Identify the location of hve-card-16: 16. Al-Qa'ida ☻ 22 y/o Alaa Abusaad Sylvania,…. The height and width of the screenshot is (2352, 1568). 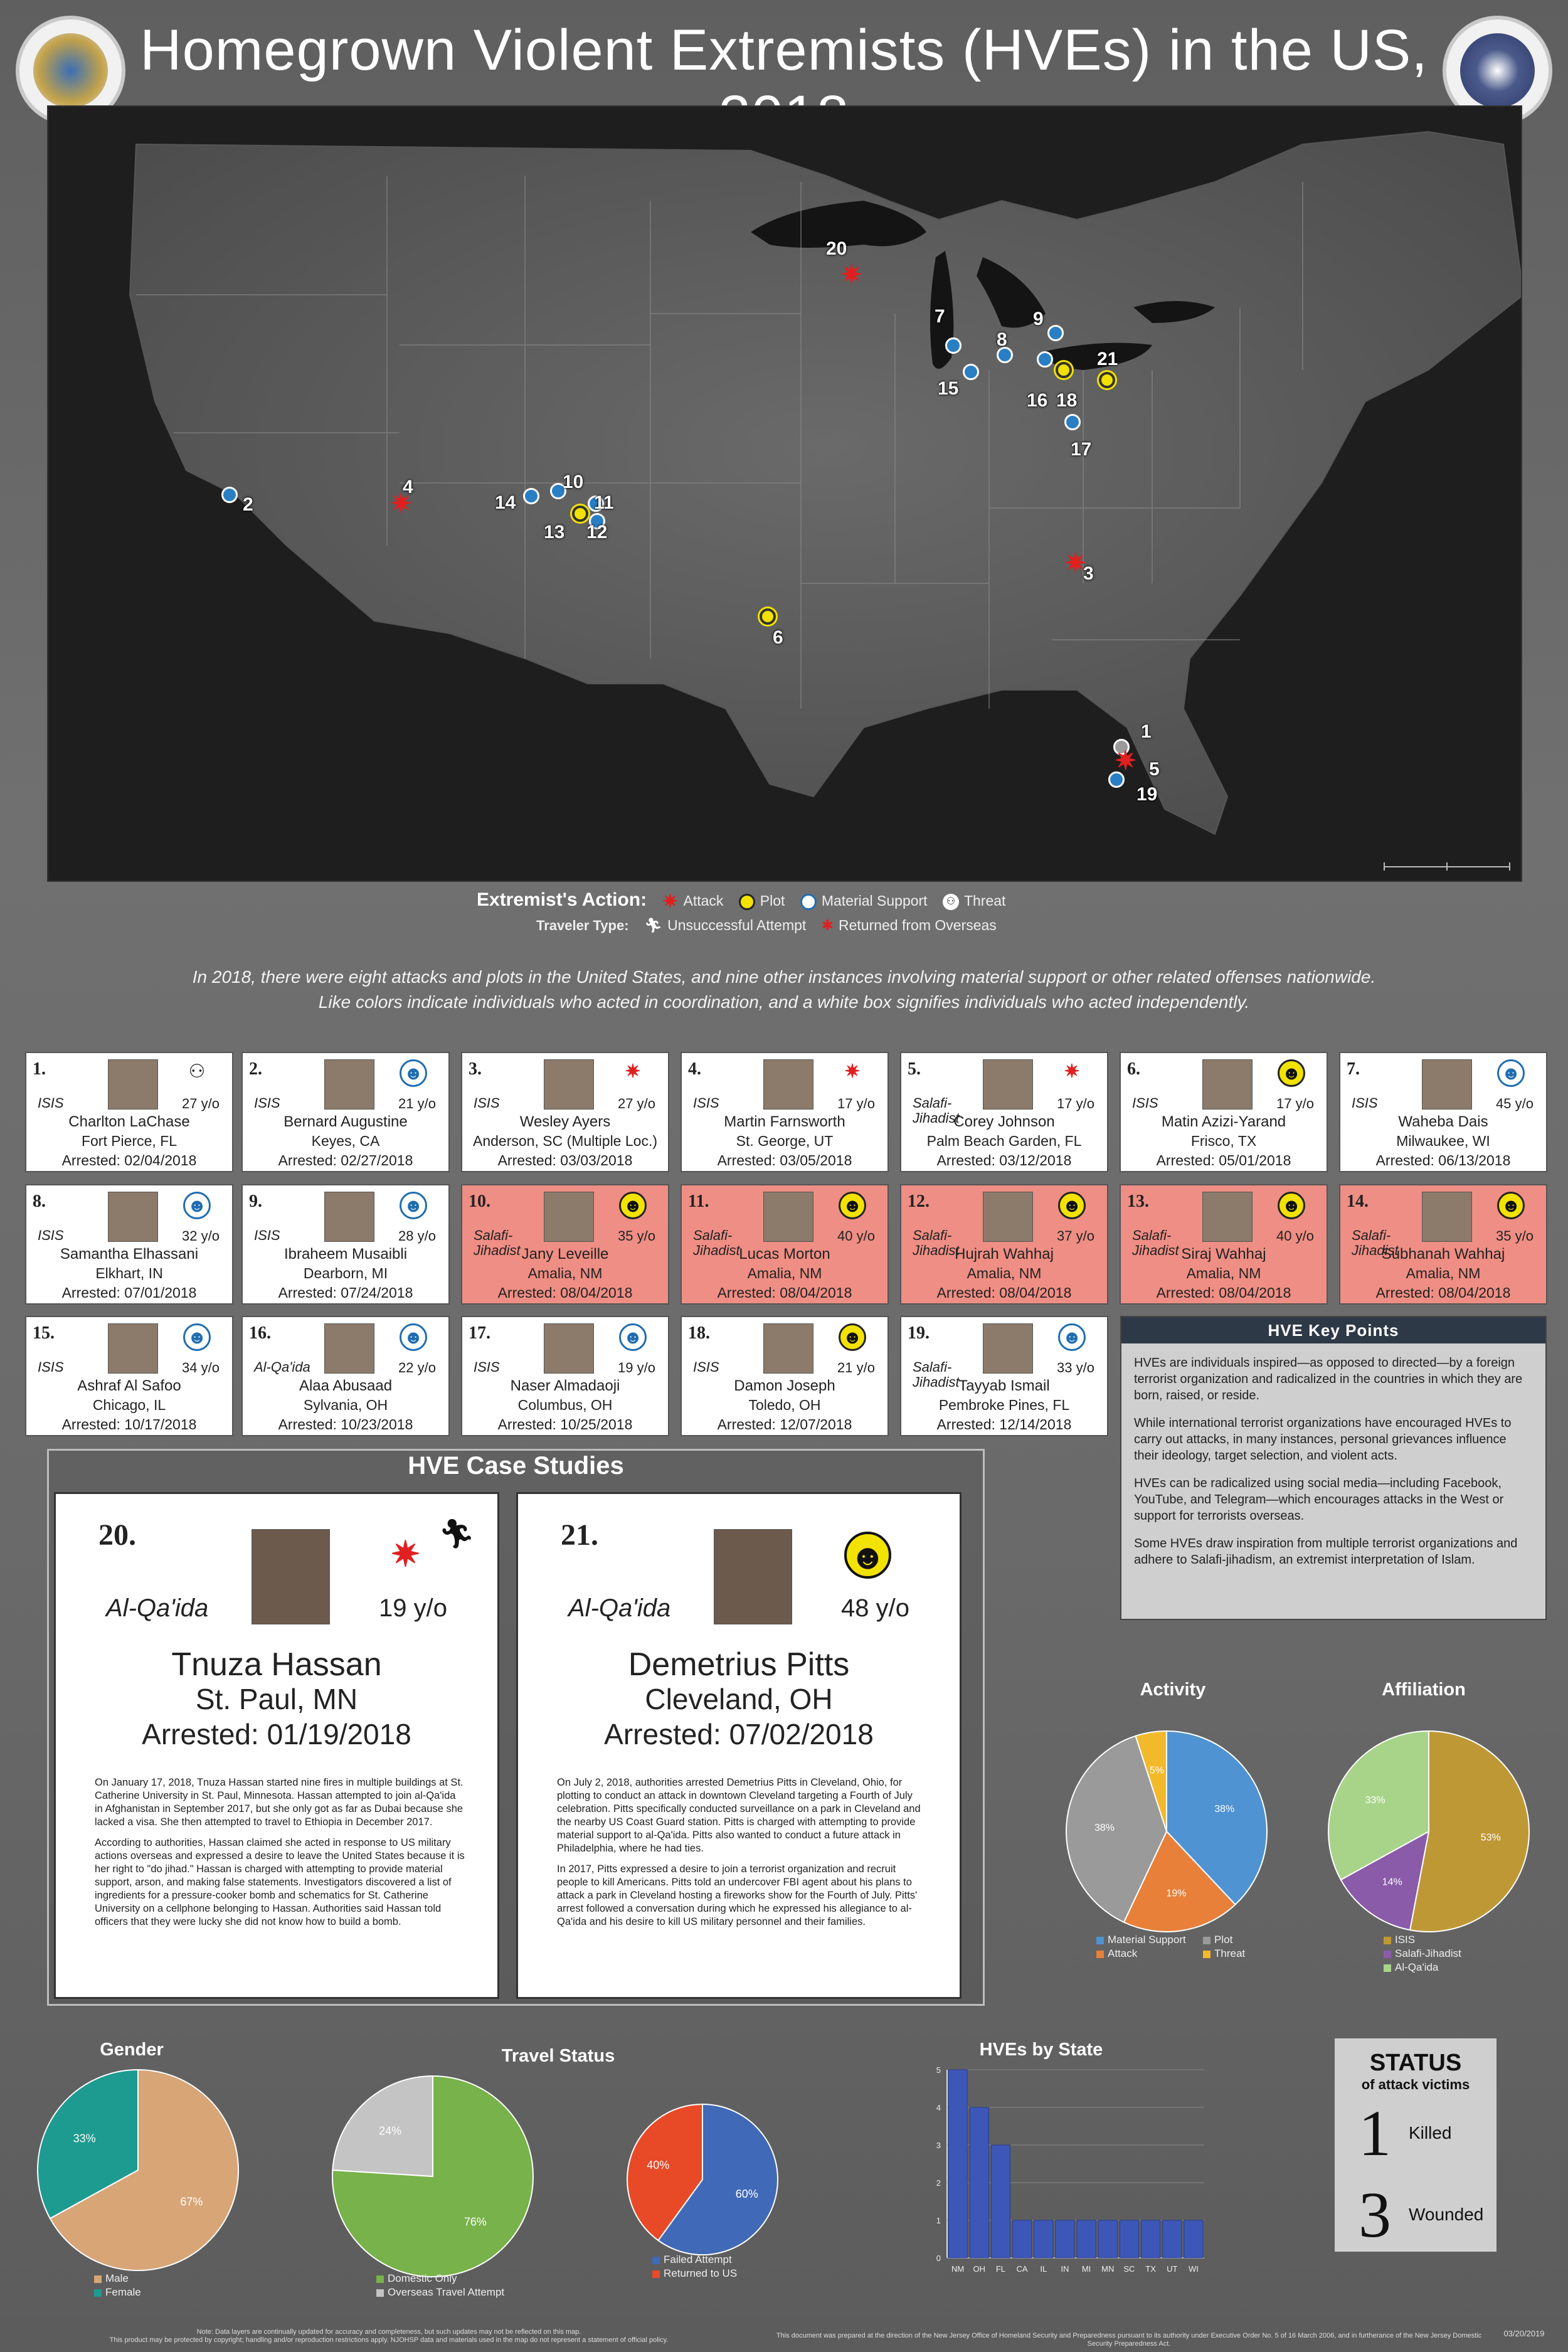
(346, 1376).